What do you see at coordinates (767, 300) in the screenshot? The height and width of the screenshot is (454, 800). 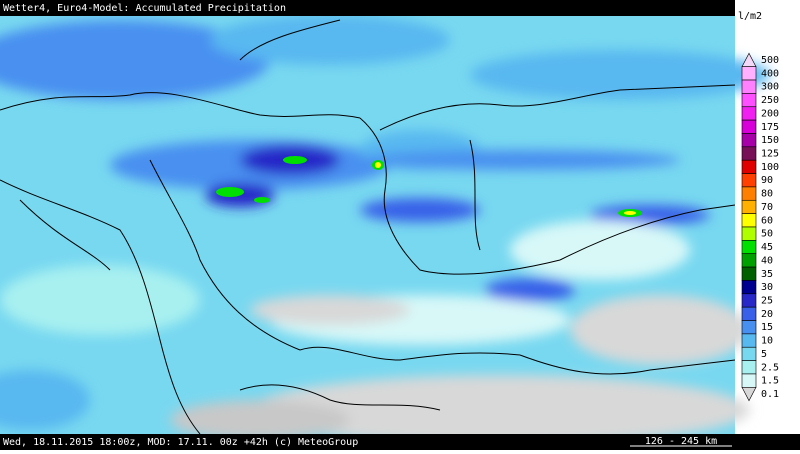 I see `legend-label: 25` at bounding box center [767, 300].